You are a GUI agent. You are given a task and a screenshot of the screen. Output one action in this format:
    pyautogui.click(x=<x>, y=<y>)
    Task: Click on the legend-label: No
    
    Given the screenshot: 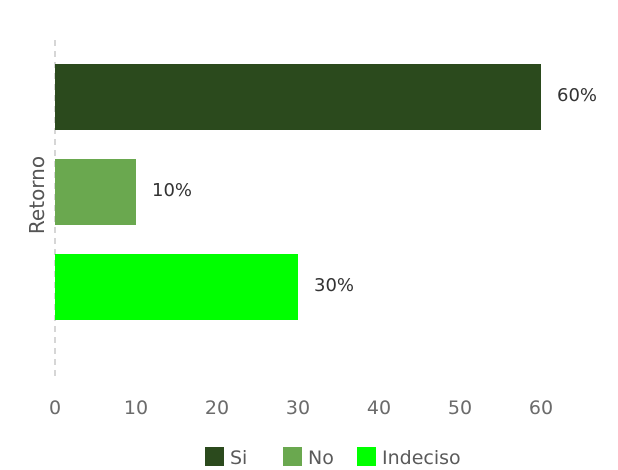 What is the action you would take?
    pyautogui.click(x=321, y=458)
    